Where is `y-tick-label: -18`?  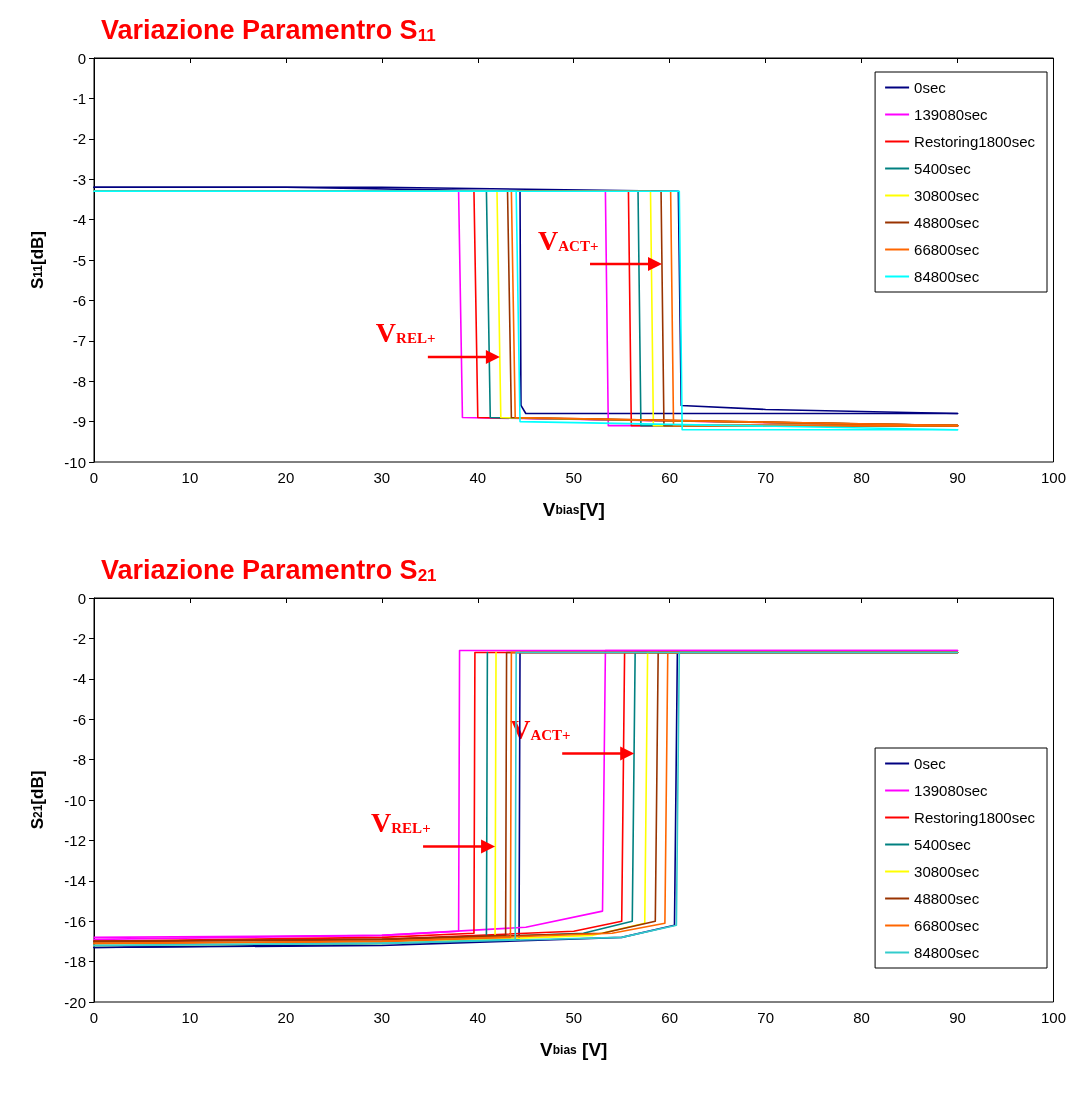 y-tick-label: -18 is located at coordinates (75, 962).